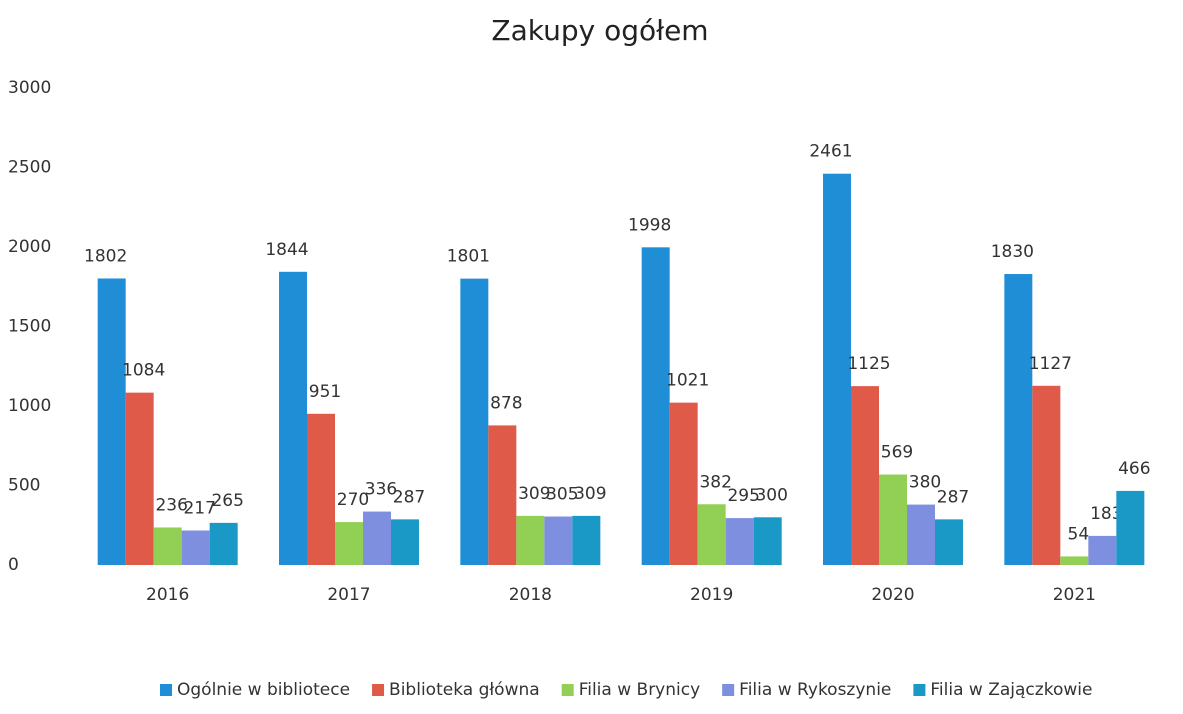 The image size is (1183, 714). Describe the element at coordinates (227, 501) in the screenshot. I see `data-label: 265` at that location.